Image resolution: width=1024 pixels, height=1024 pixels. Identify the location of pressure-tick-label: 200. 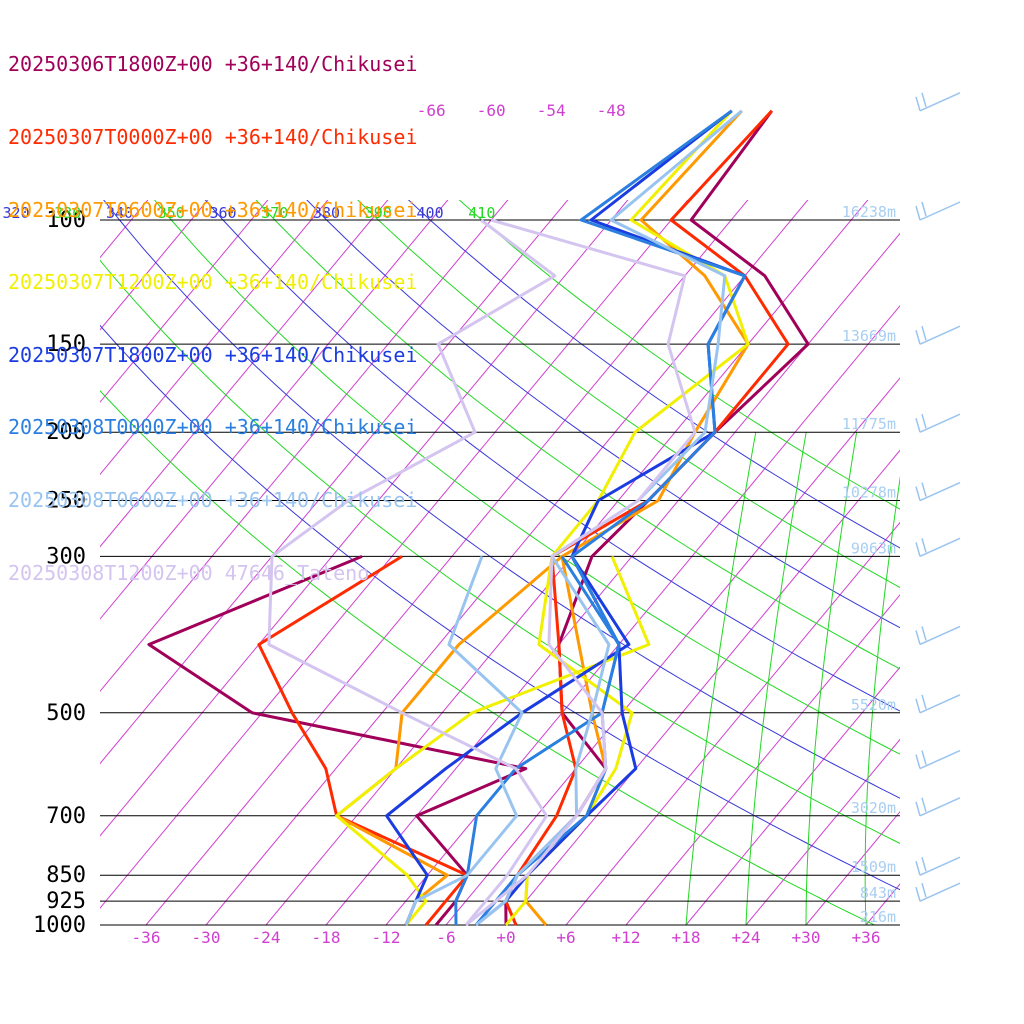
(66, 432).